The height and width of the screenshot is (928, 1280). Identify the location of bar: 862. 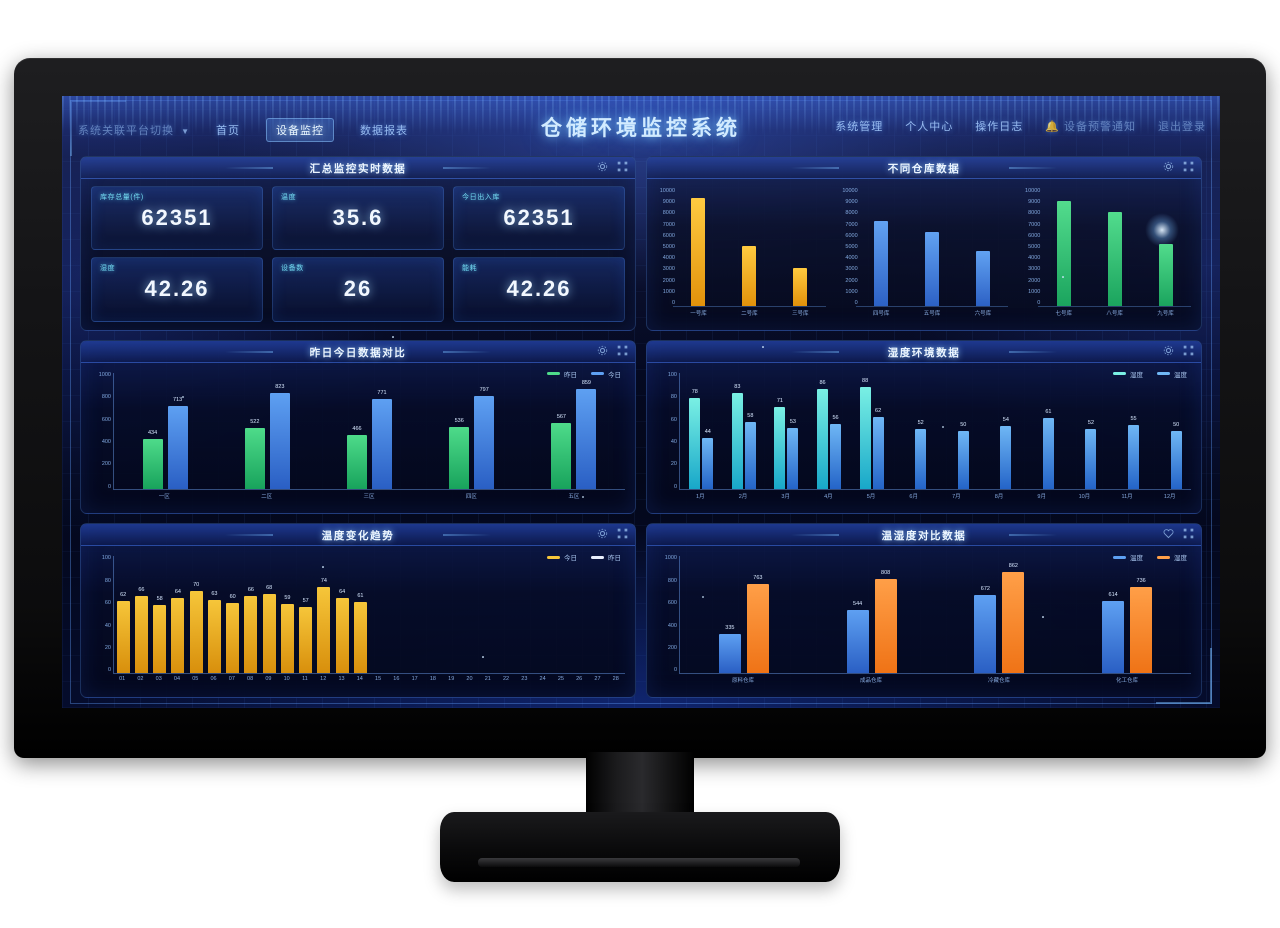
(1013, 618).